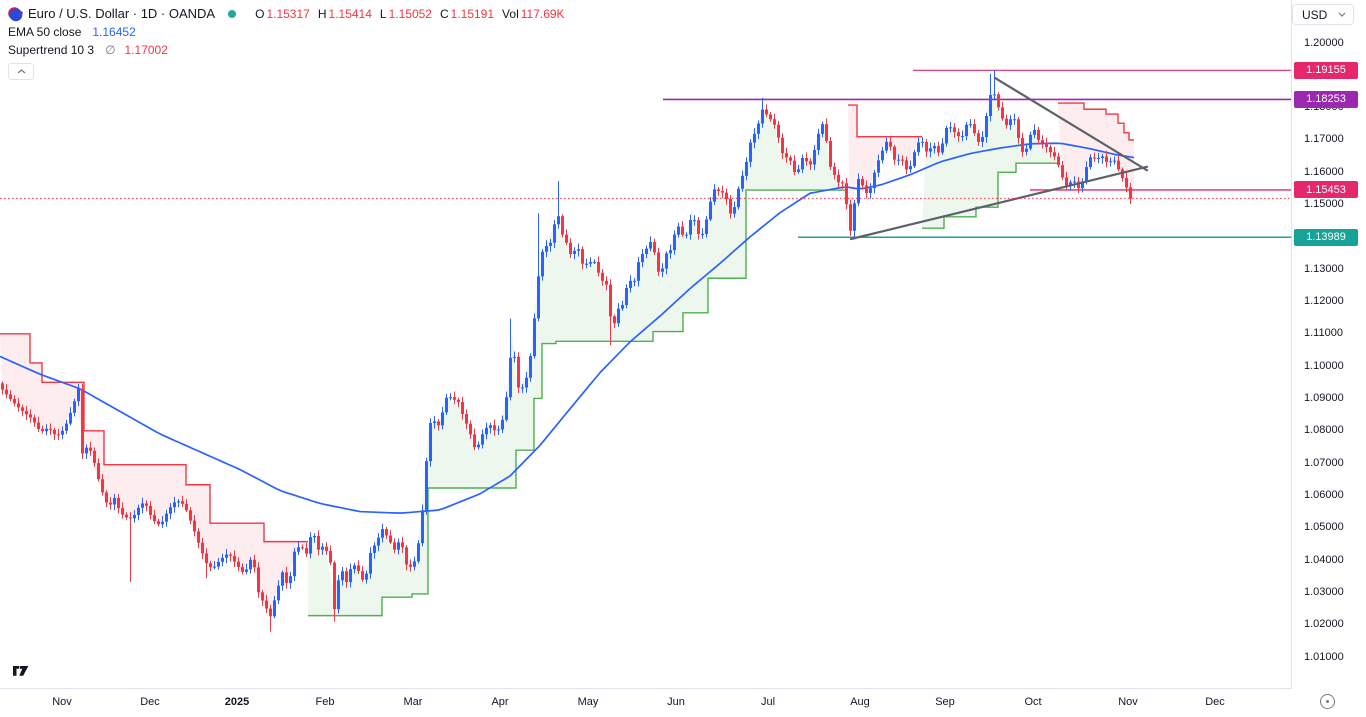 The height and width of the screenshot is (717, 1366). I want to click on volume-label: Vol, so click(510, 14).